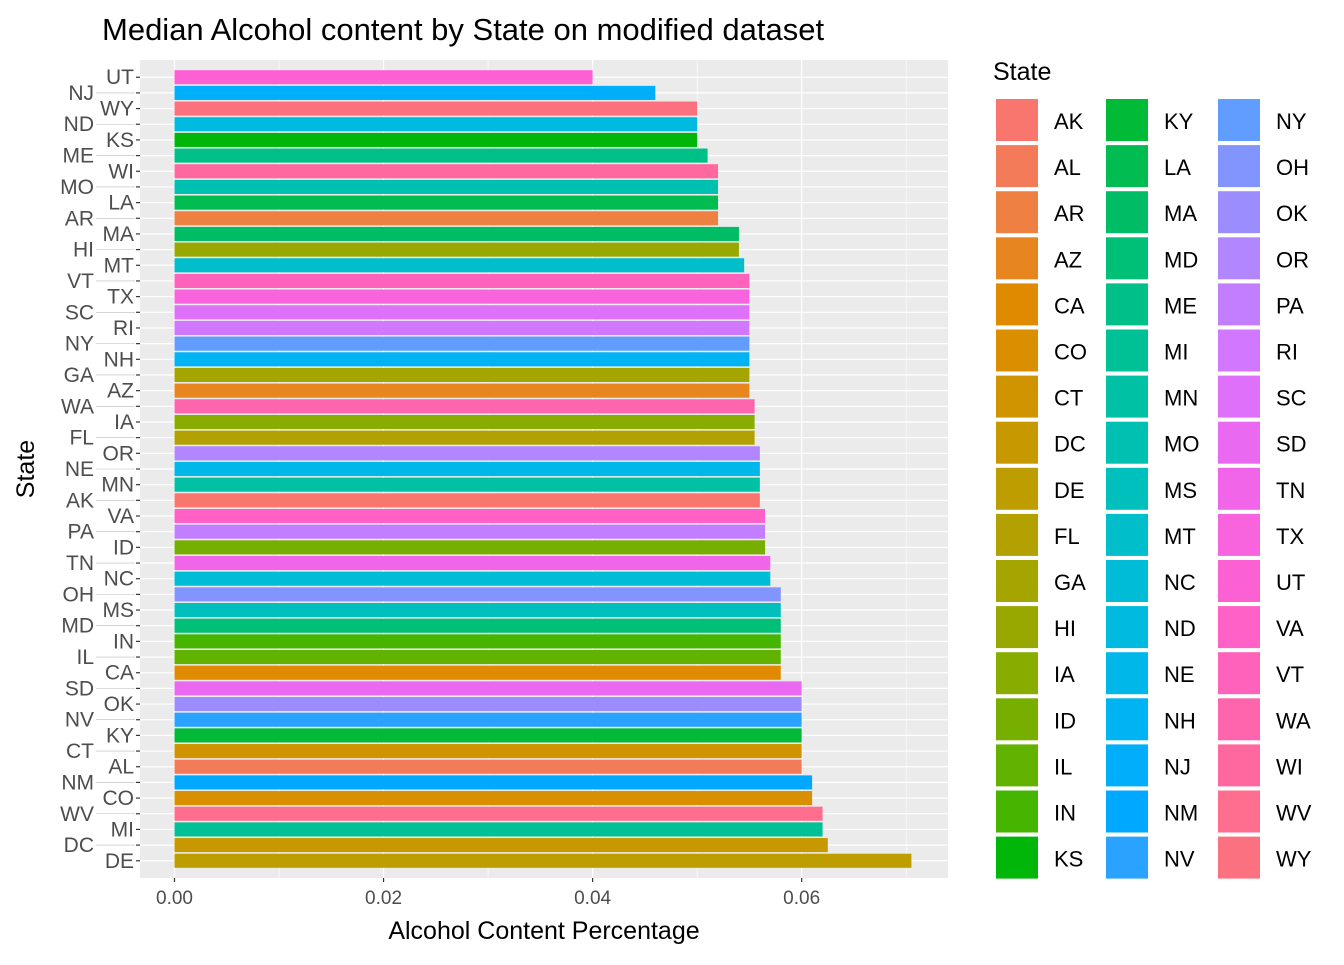 Image resolution: width=1344 pixels, height=965 pixels. What do you see at coordinates (1181, 813) in the screenshot?
I see `legend-label: NM` at bounding box center [1181, 813].